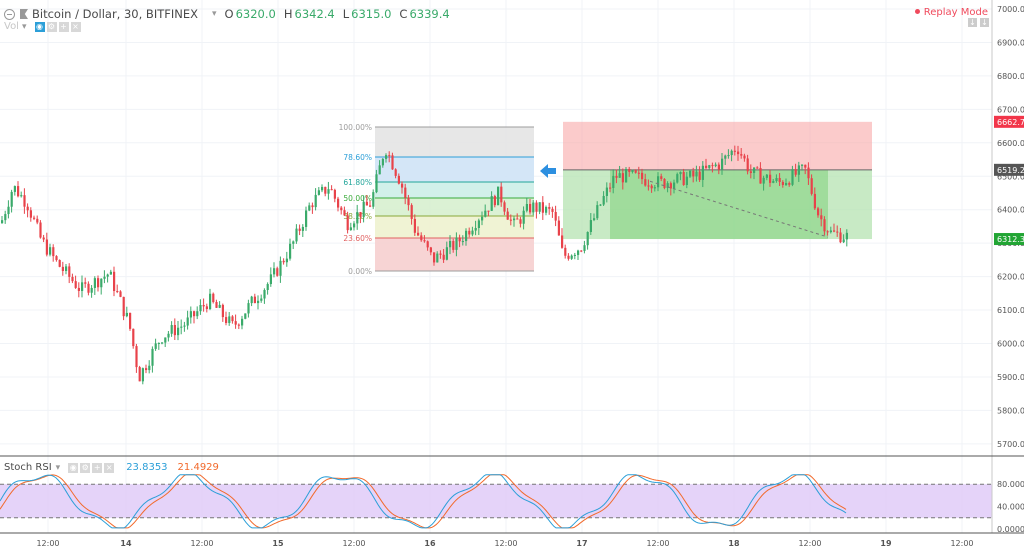 This screenshot has height=549, width=1024. Describe the element at coordinates (739, 209) in the screenshot. I see `projection-line` at that location.